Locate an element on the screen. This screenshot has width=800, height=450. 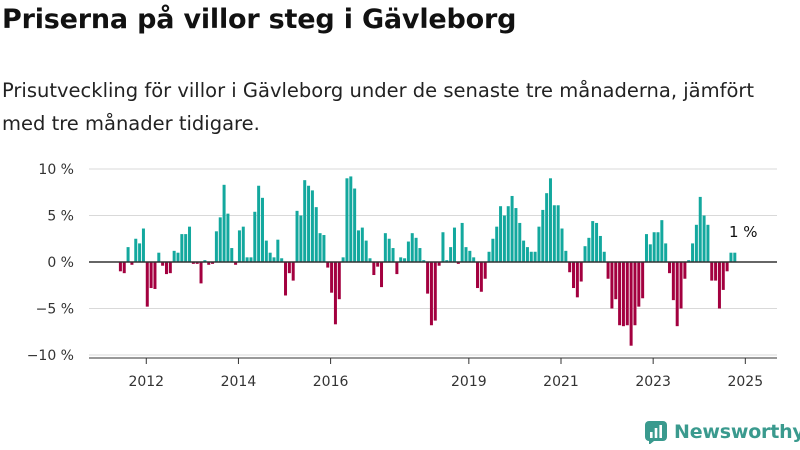
annotations: 1 % is located at coordinates (743, 232).